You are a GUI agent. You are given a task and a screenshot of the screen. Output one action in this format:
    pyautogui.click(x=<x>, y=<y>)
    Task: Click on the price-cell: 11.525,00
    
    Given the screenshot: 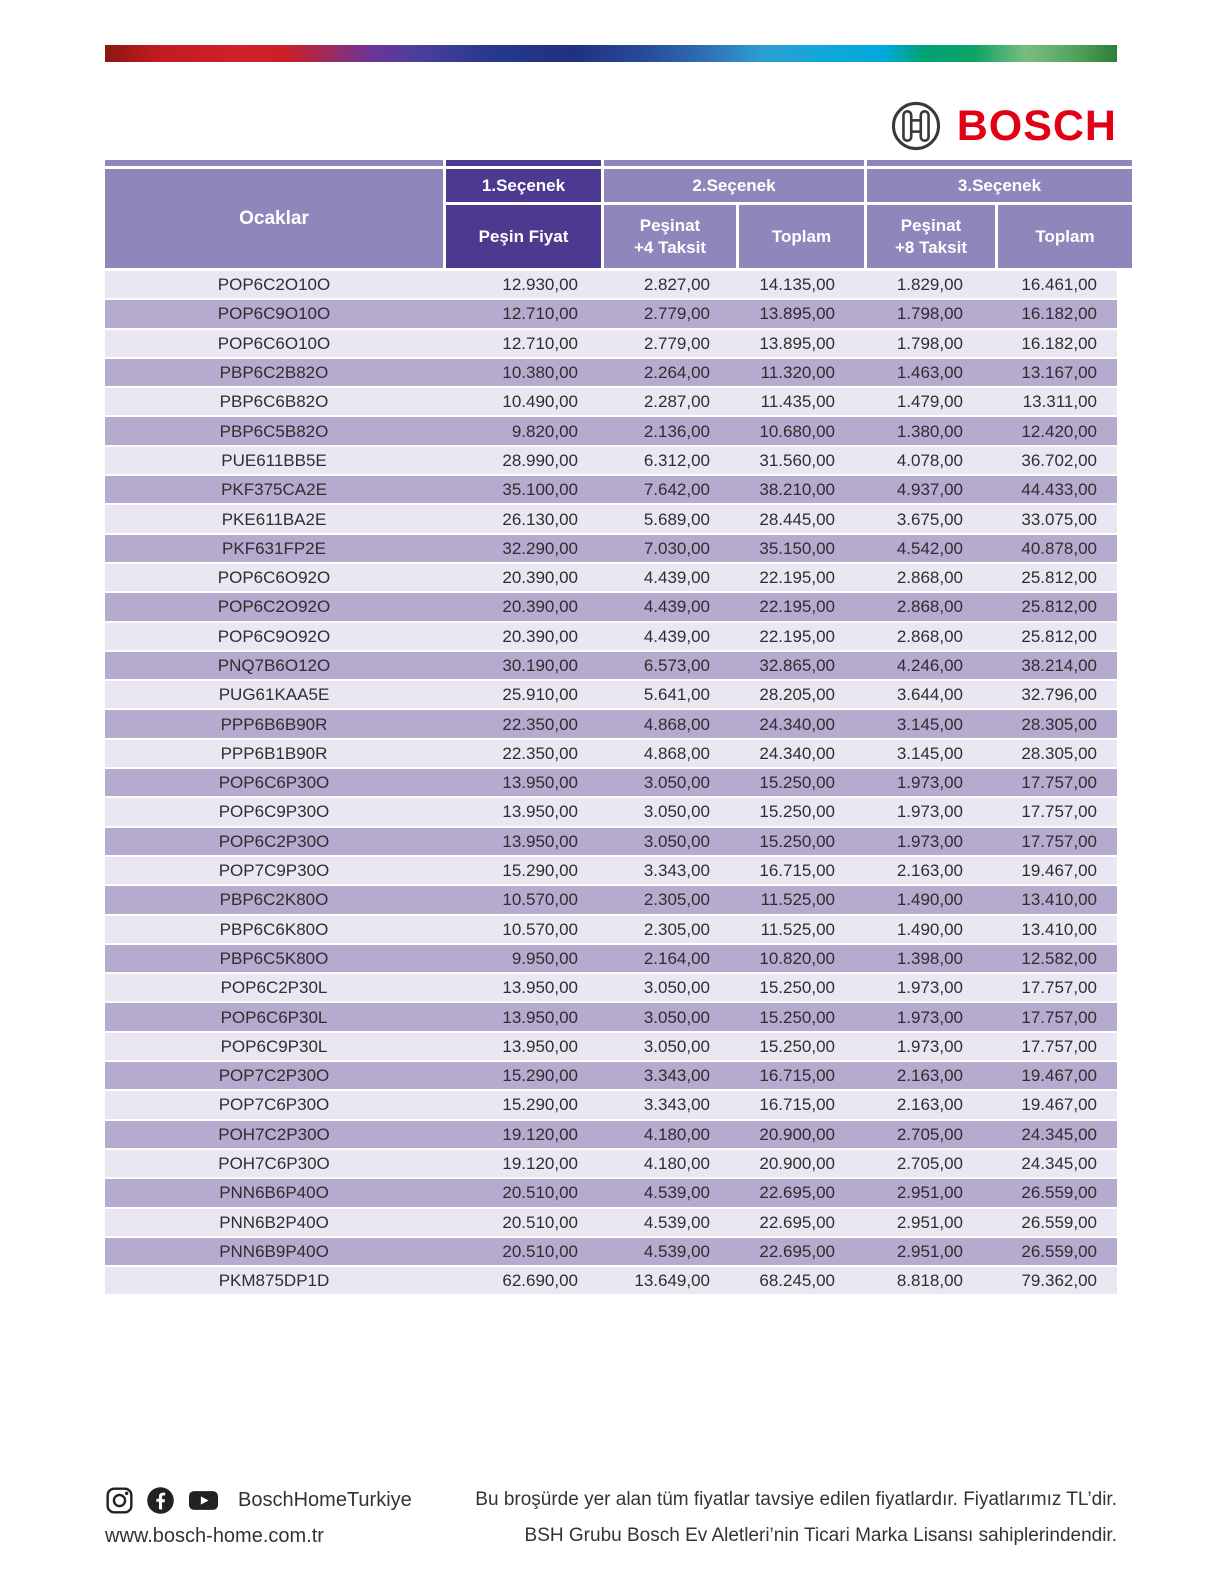 What is the action you would take?
    pyautogui.click(x=797, y=900)
    